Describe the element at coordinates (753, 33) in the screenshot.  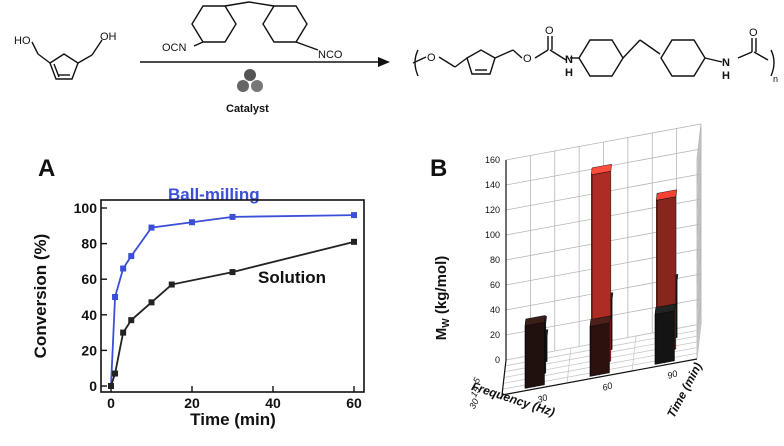
I see `product-carbonyl-o2: O` at that location.